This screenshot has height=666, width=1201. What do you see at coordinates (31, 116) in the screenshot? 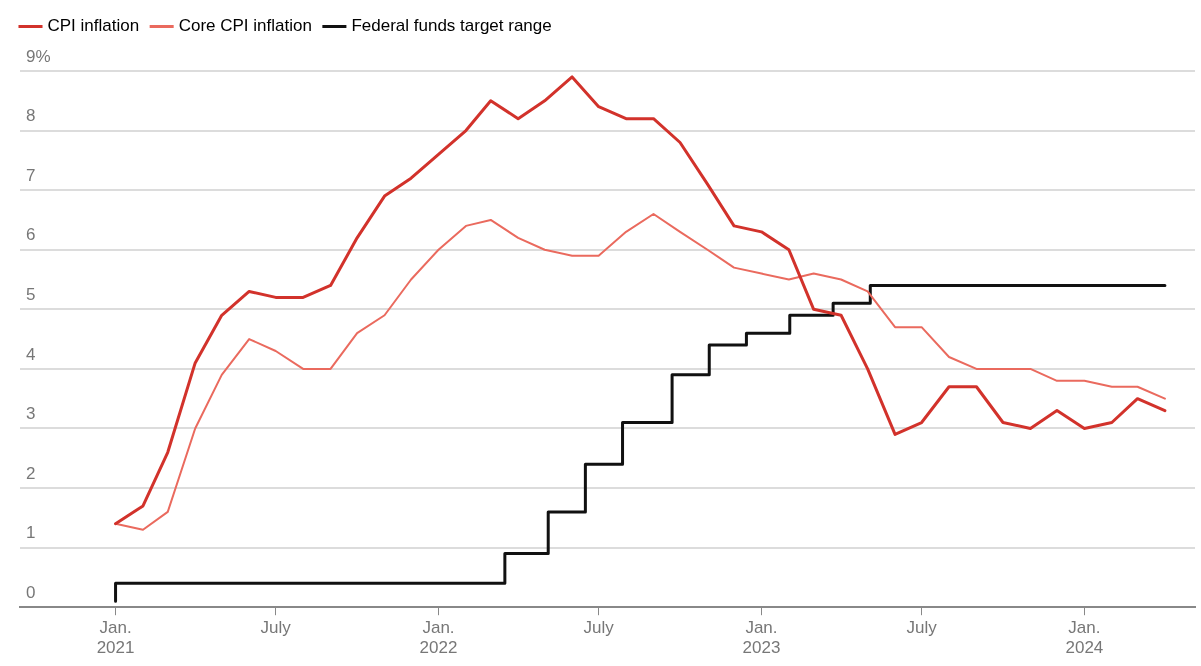
I see `y-tick-label: 8` at bounding box center [31, 116].